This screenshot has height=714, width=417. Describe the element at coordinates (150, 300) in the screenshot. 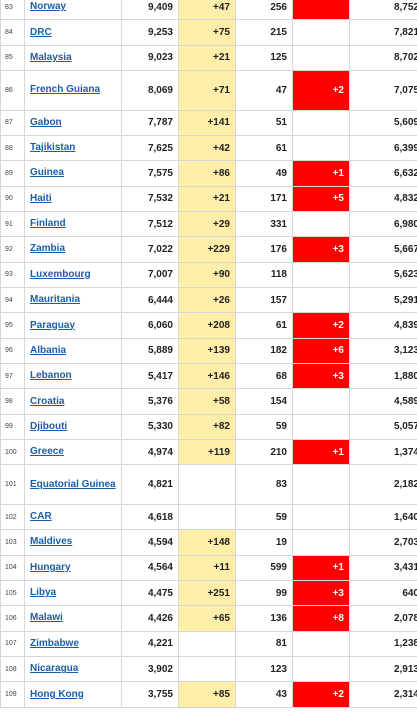

I see `total-cases-cell: 6,444` at that location.